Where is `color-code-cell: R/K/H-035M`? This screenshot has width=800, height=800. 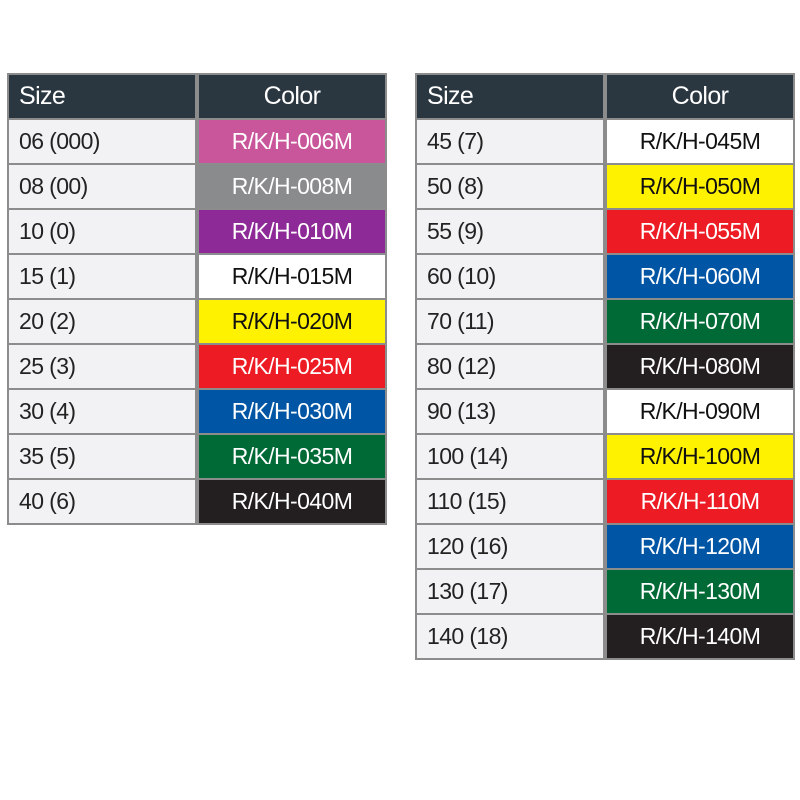
color-code-cell: R/K/H-035M is located at coordinates (292, 456).